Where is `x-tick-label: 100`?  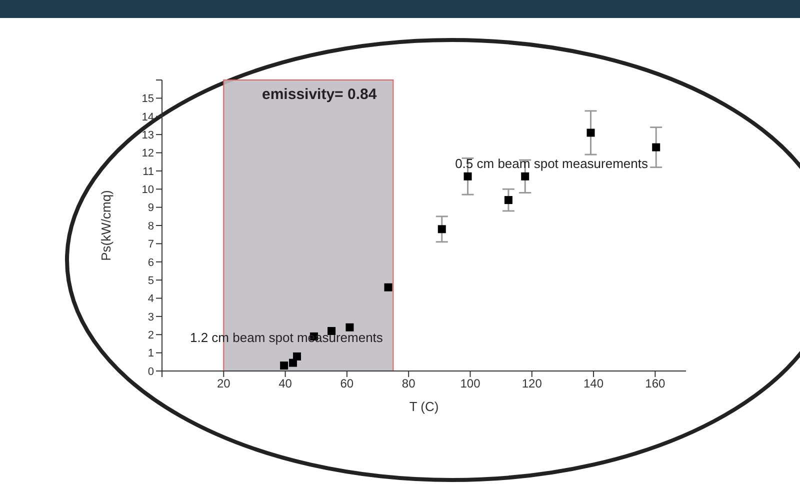 x-tick-label: 100 is located at coordinates (470, 383).